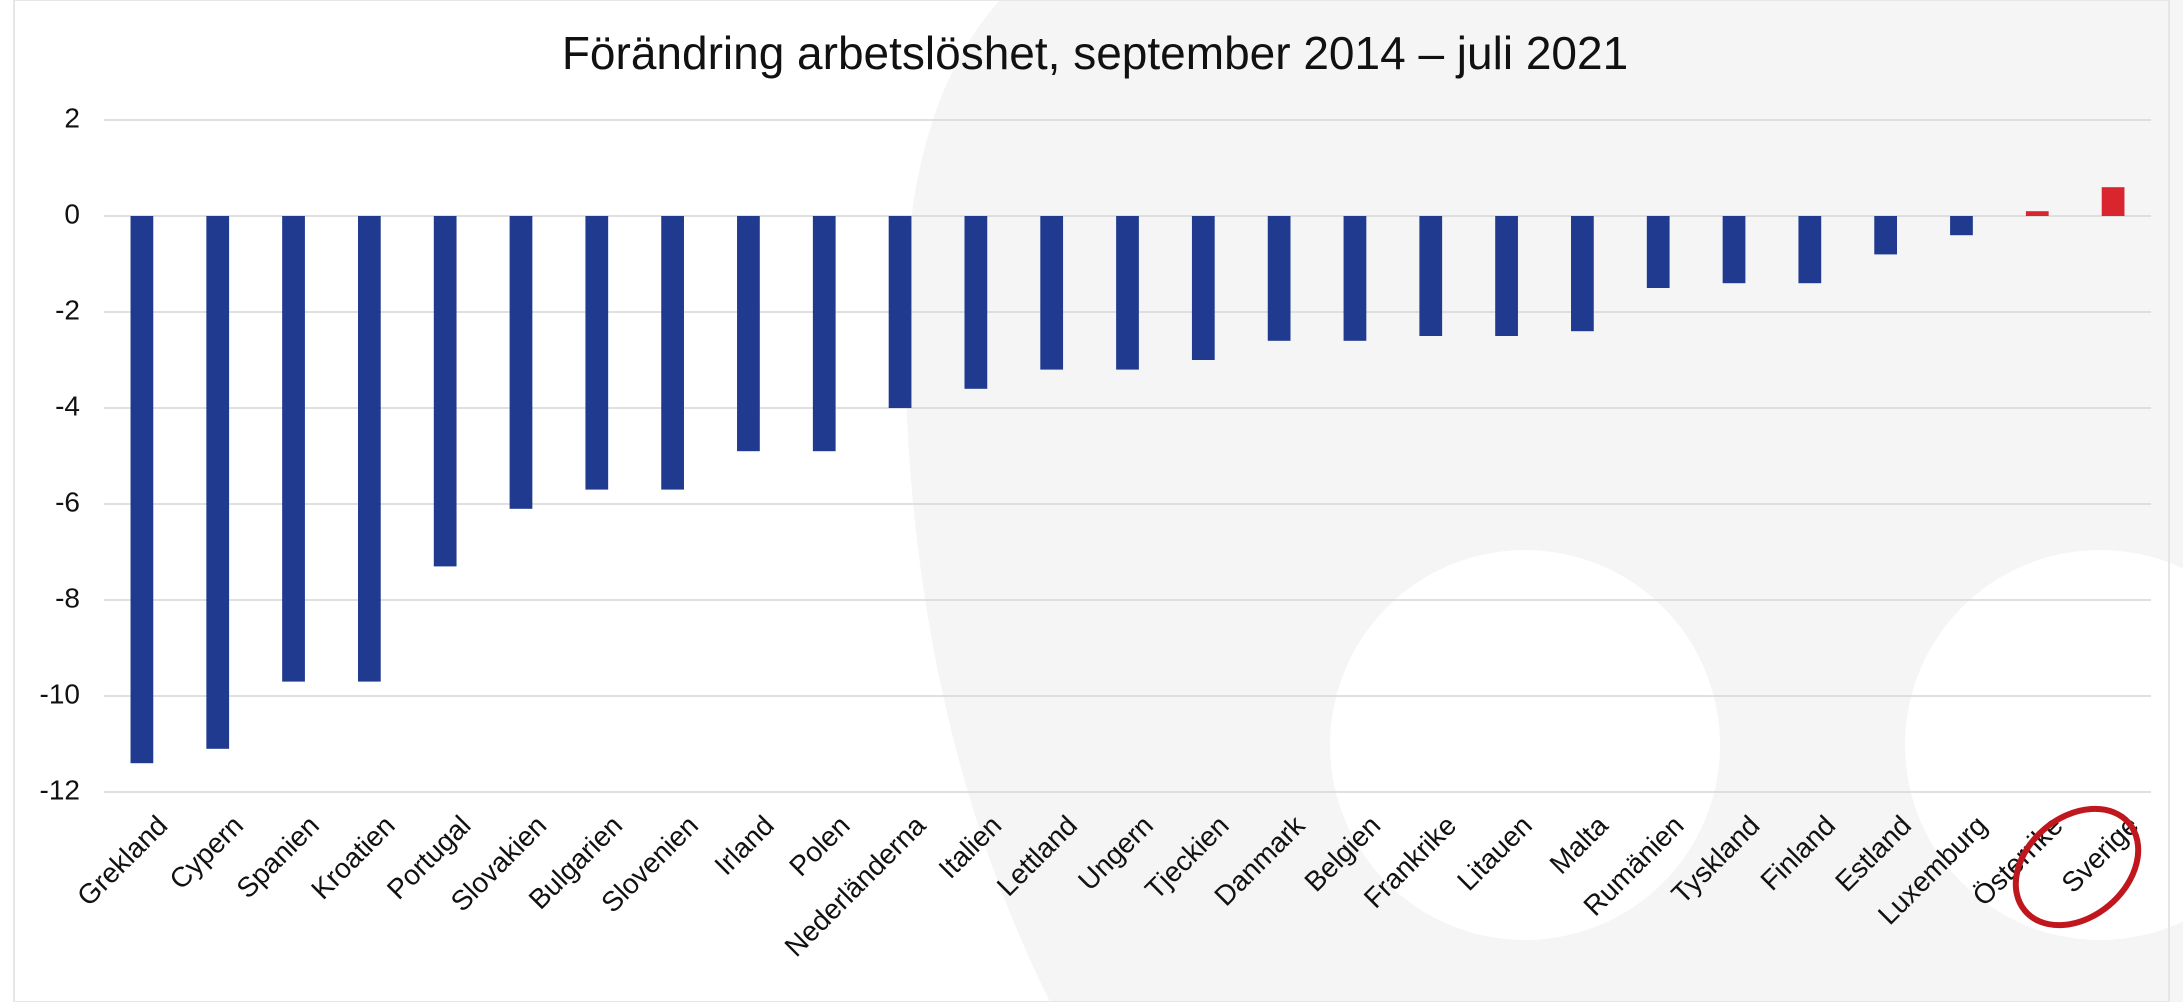 The image size is (2183, 1002). What do you see at coordinates (67, 309) in the screenshot?
I see `y-tick-label: -2` at bounding box center [67, 309].